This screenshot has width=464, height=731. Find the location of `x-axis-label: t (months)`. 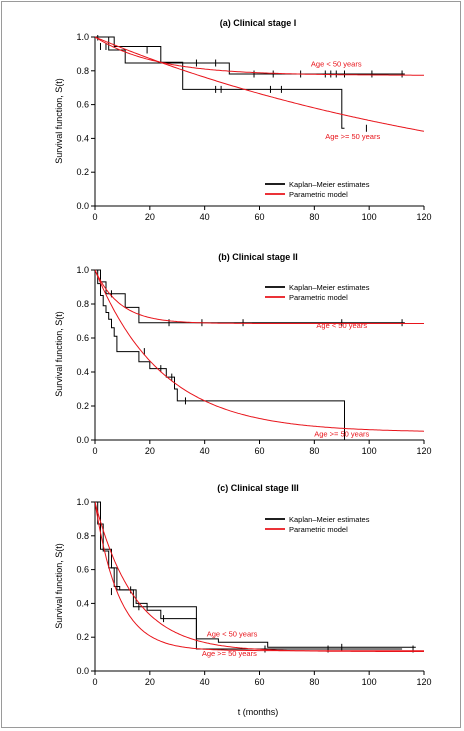

x-axis-label: t (months) is located at coordinates (258, 712).